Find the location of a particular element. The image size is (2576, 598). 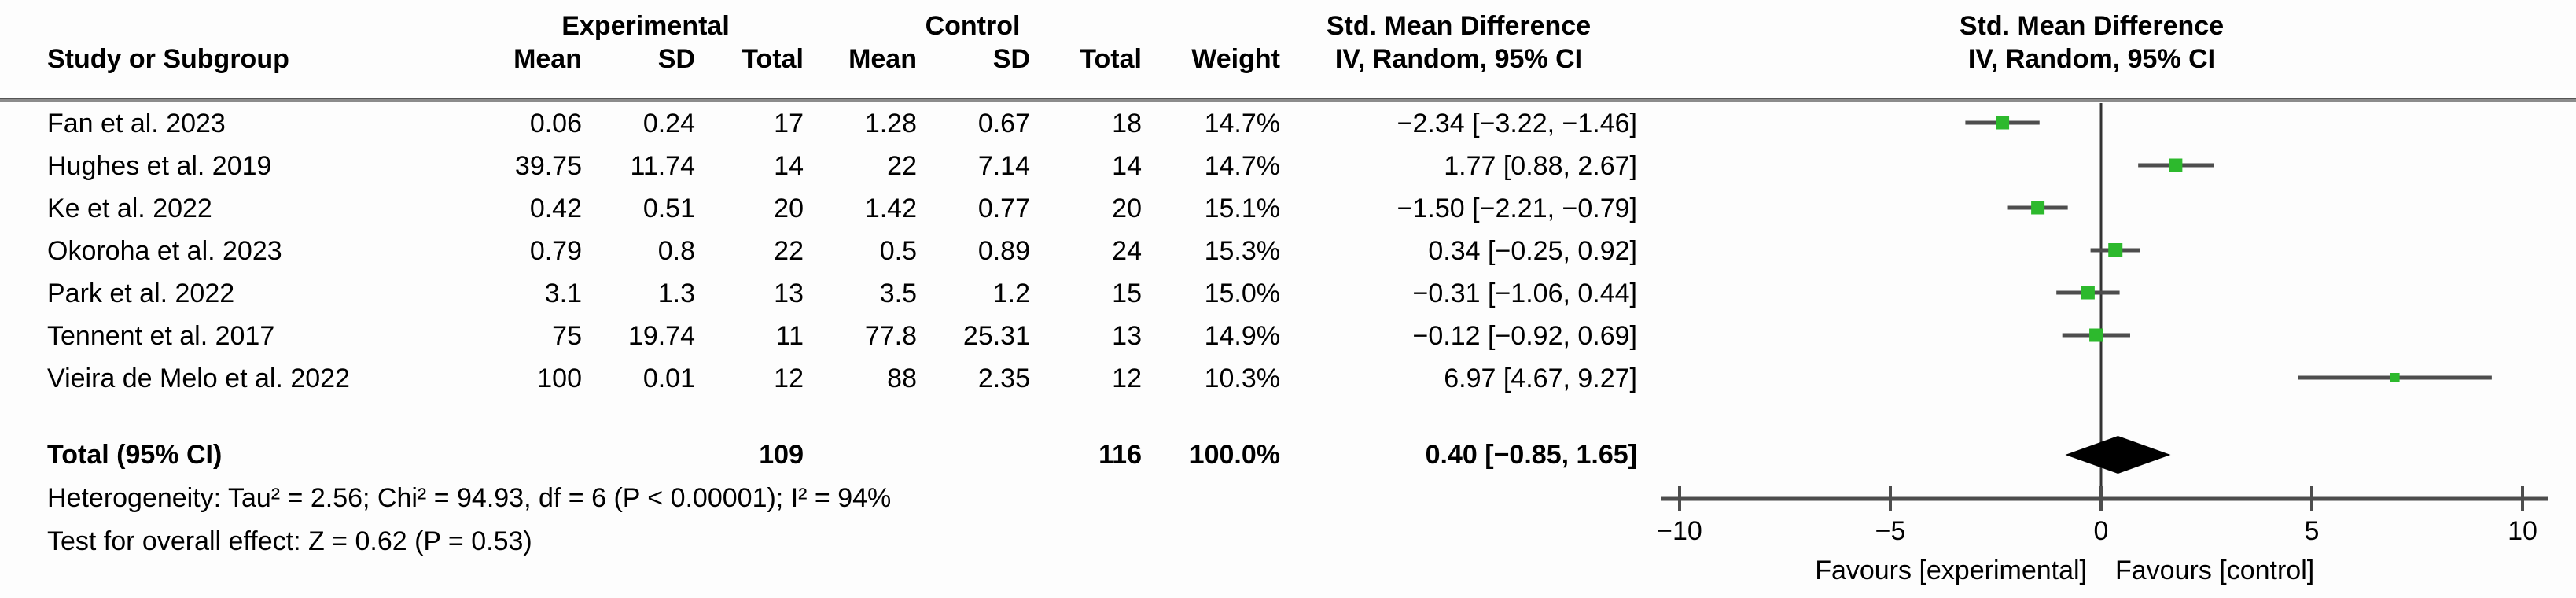

weight: 10.3% is located at coordinates (1242, 378).